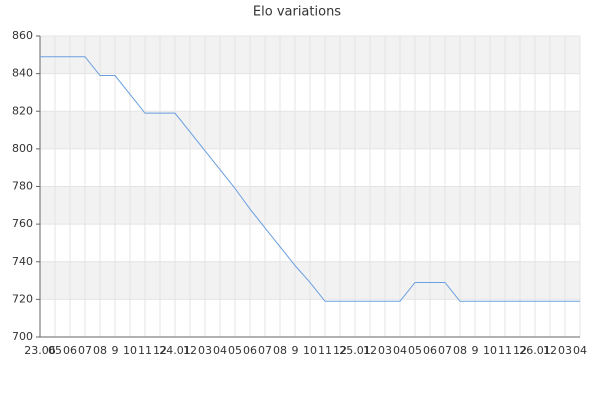 The height and width of the screenshot is (404, 600). I want to click on y-tick-label: 760, so click(22, 223).